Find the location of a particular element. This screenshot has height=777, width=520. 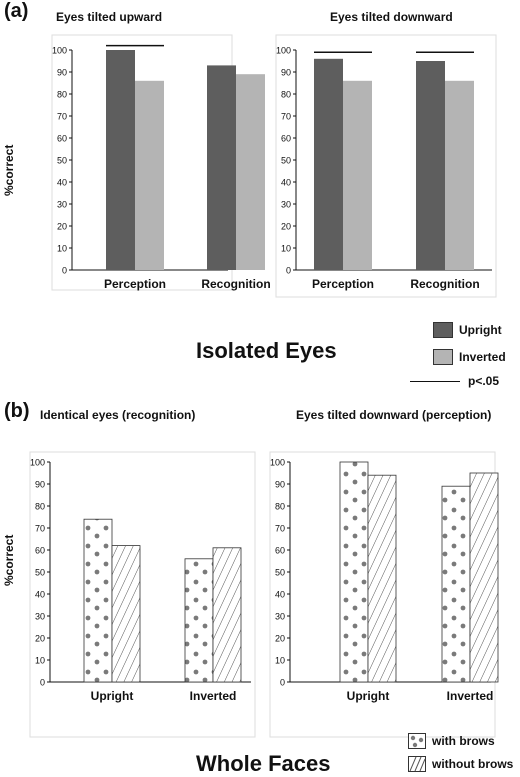

significance-line-sample is located at coordinates (435, 381).